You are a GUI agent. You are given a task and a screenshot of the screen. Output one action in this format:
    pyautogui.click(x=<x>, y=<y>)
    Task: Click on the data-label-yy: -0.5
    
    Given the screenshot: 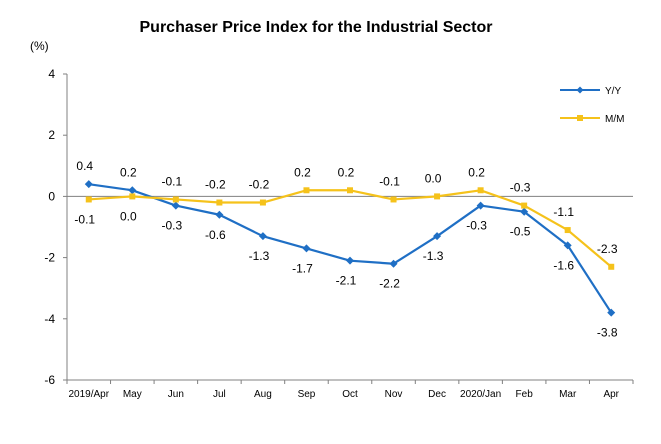 What is the action you would take?
    pyautogui.click(x=520, y=232)
    